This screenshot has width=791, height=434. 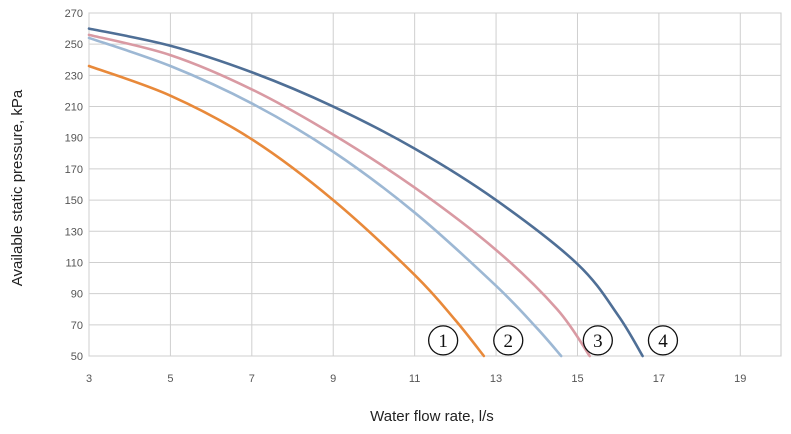 I want to click on series-marker-3: 3, so click(x=597, y=340).